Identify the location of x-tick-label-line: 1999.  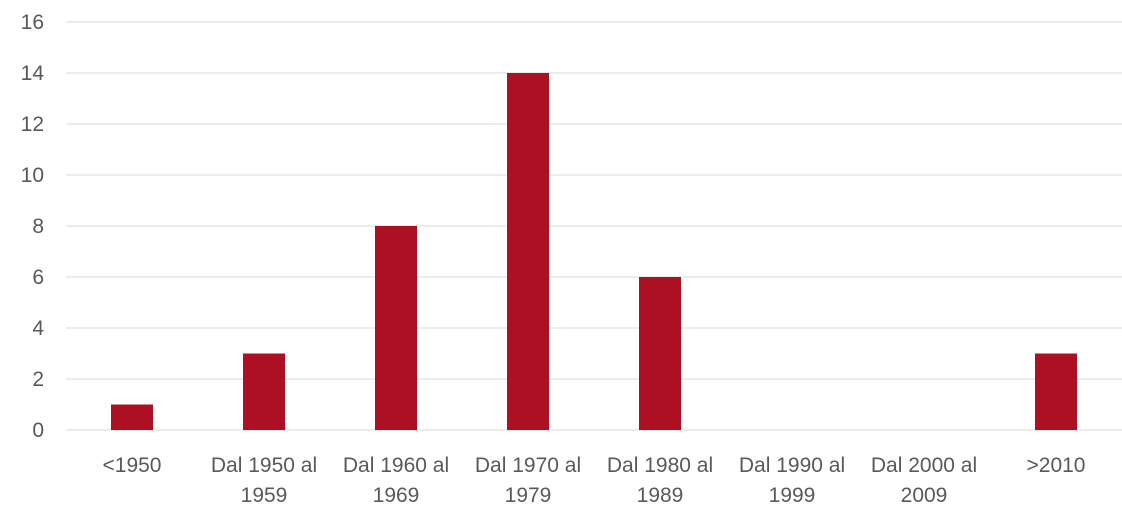
(792, 495).